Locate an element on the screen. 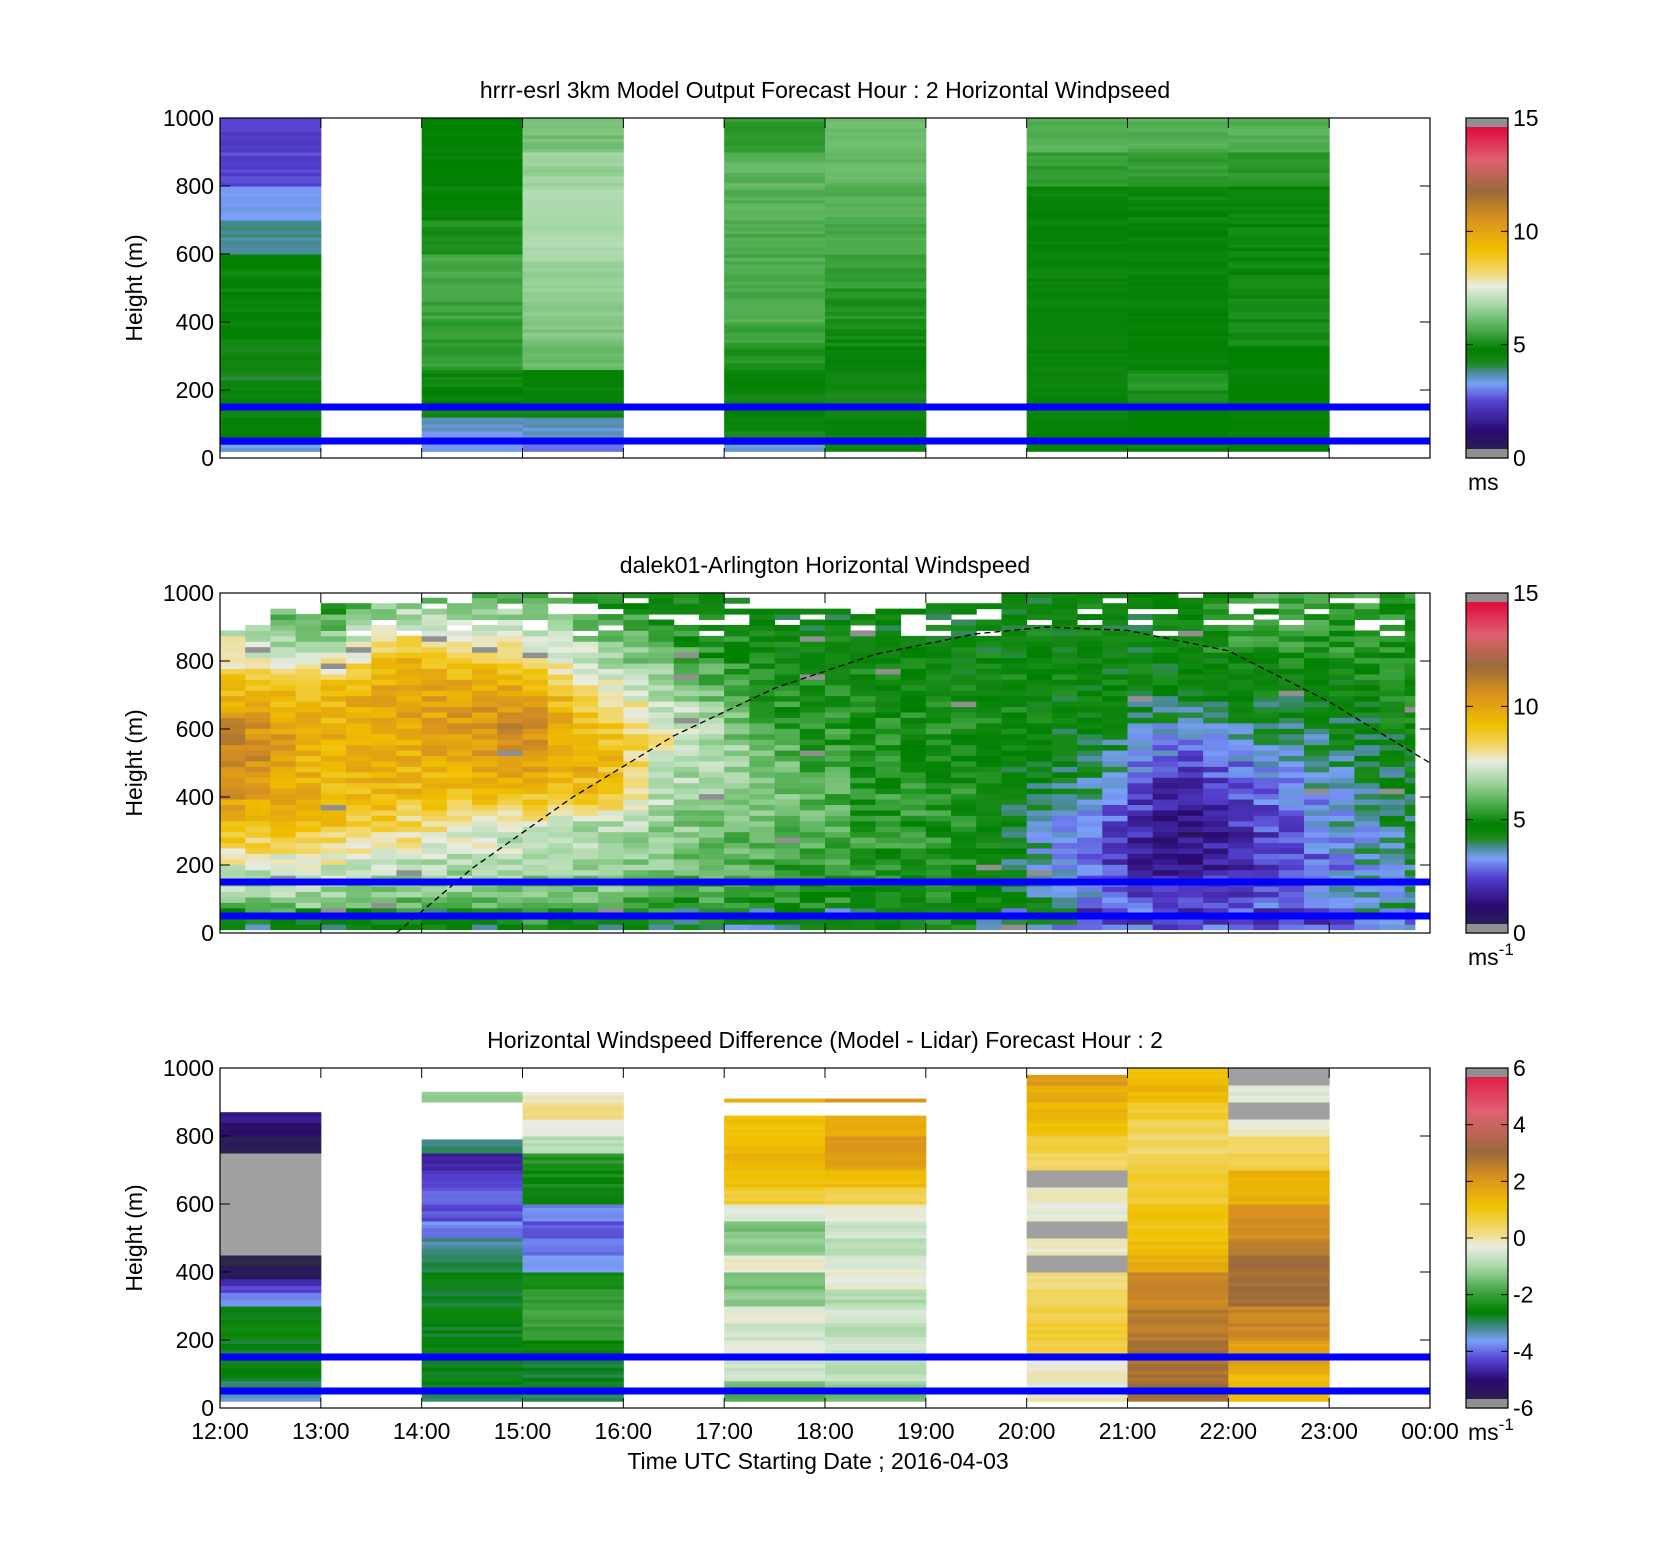  colorbar-tick-label: 0 is located at coordinates (1519, 458).